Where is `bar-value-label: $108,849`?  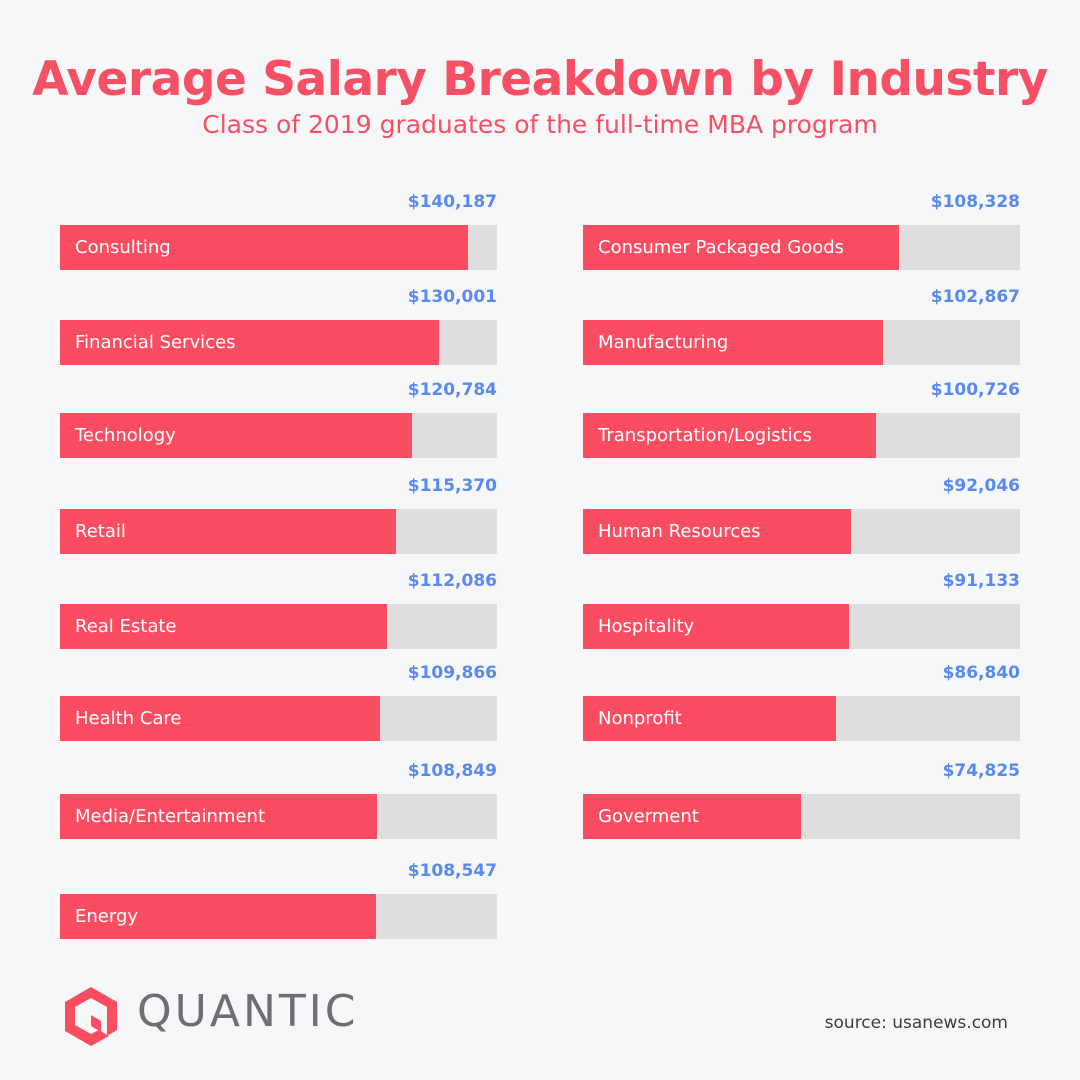 bar-value-label: $108,849 is located at coordinates (452, 771).